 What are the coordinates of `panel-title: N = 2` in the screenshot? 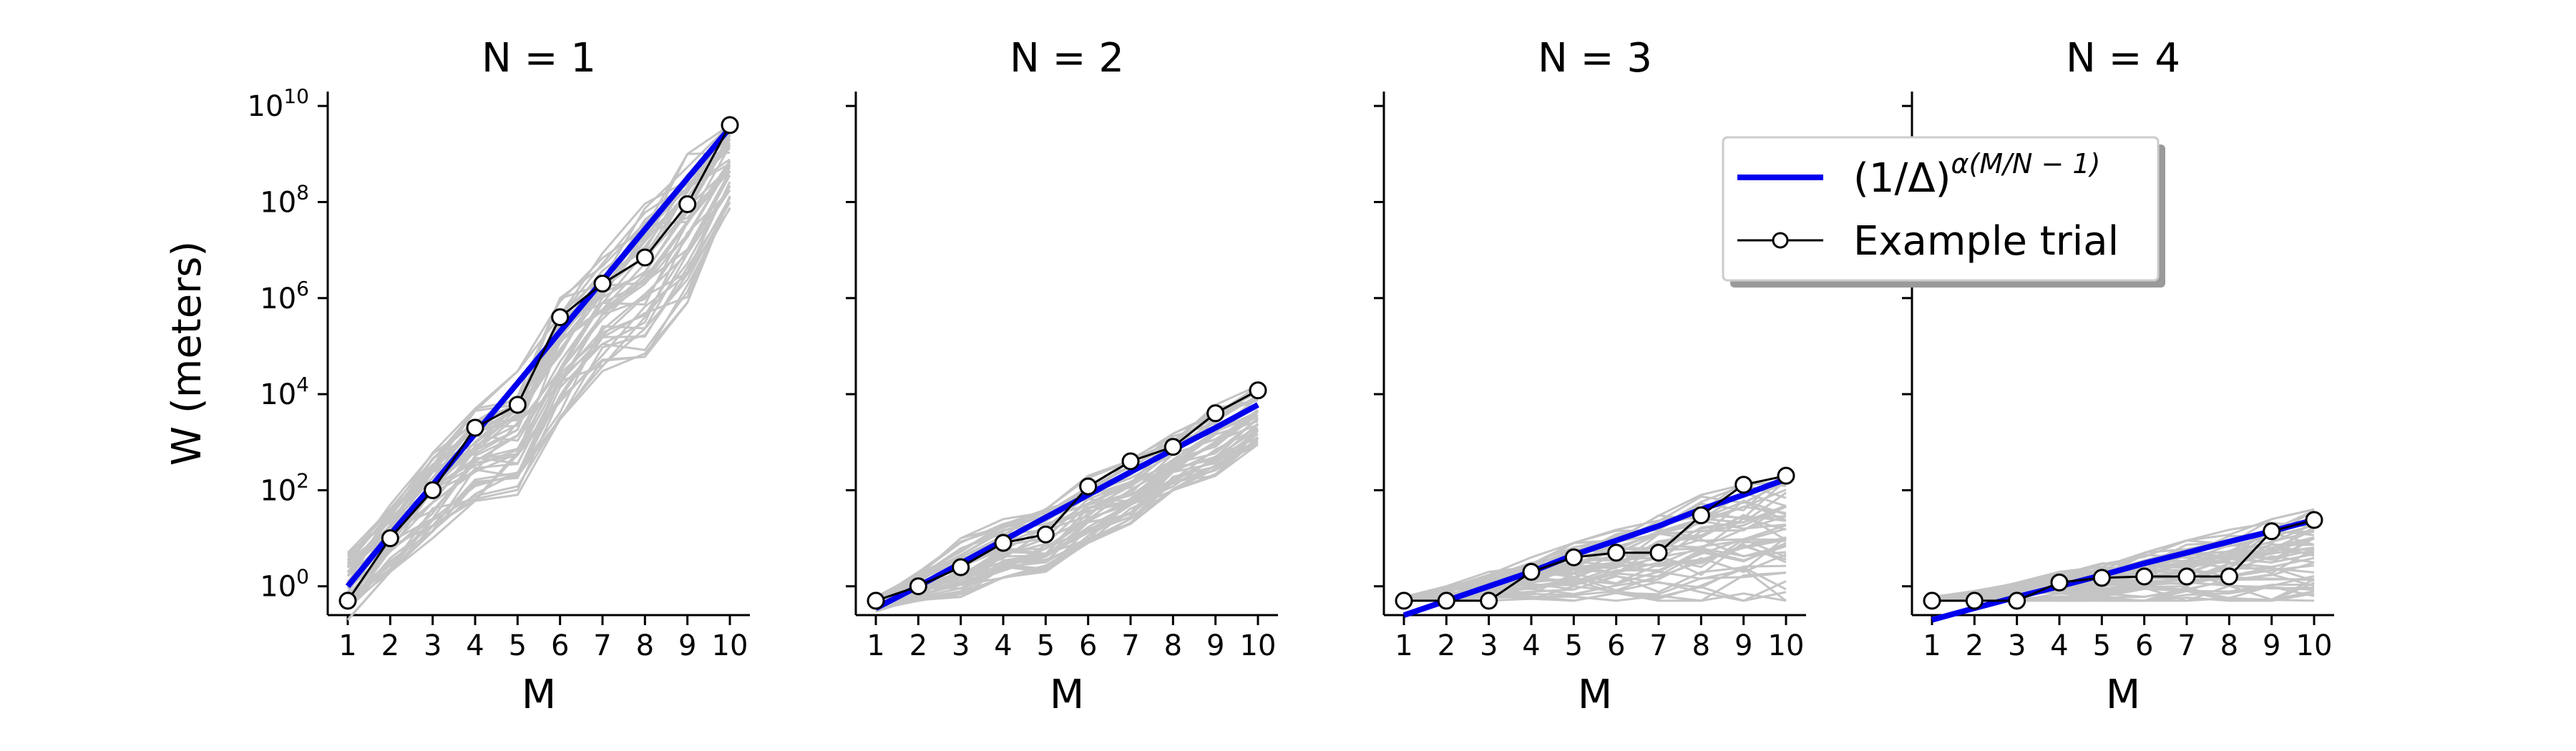 It's located at (1067, 59).